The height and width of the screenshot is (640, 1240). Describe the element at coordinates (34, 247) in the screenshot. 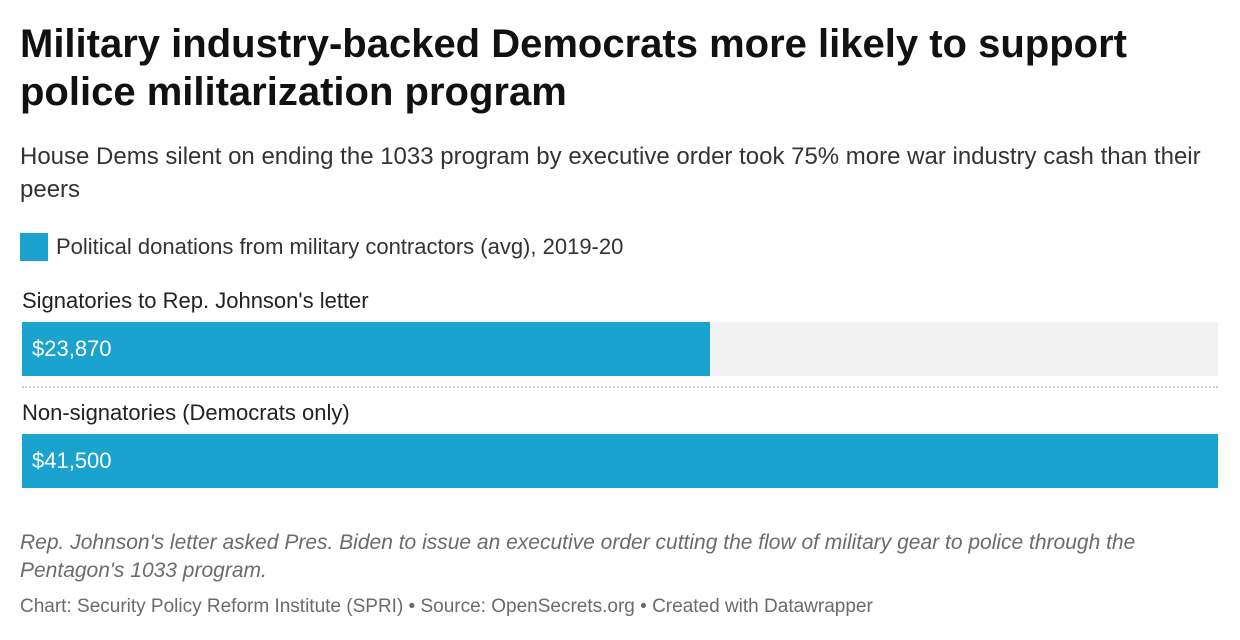

I see `legend-swatch` at that location.